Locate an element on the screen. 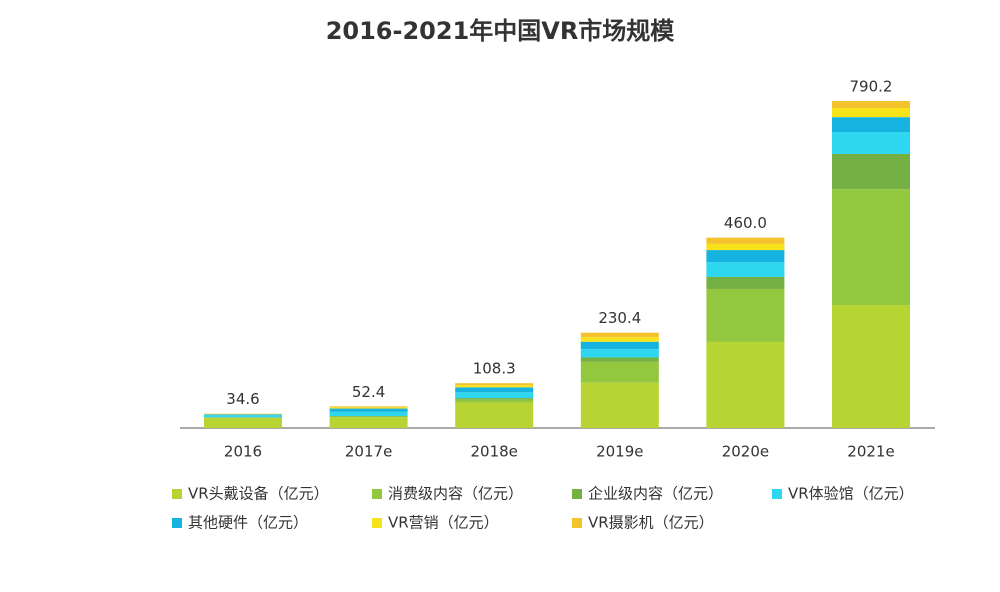 This screenshot has width=1000, height=592. x-tick-label: 2016 is located at coordinates (243, 452).